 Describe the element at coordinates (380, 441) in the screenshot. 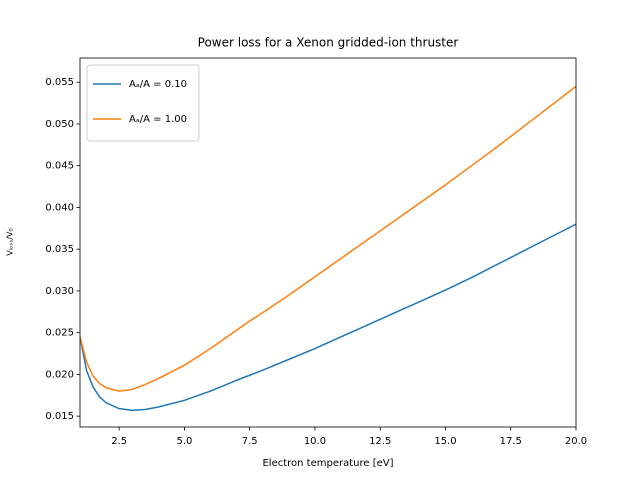

I see `x-tick-label: 12.5` at that location.